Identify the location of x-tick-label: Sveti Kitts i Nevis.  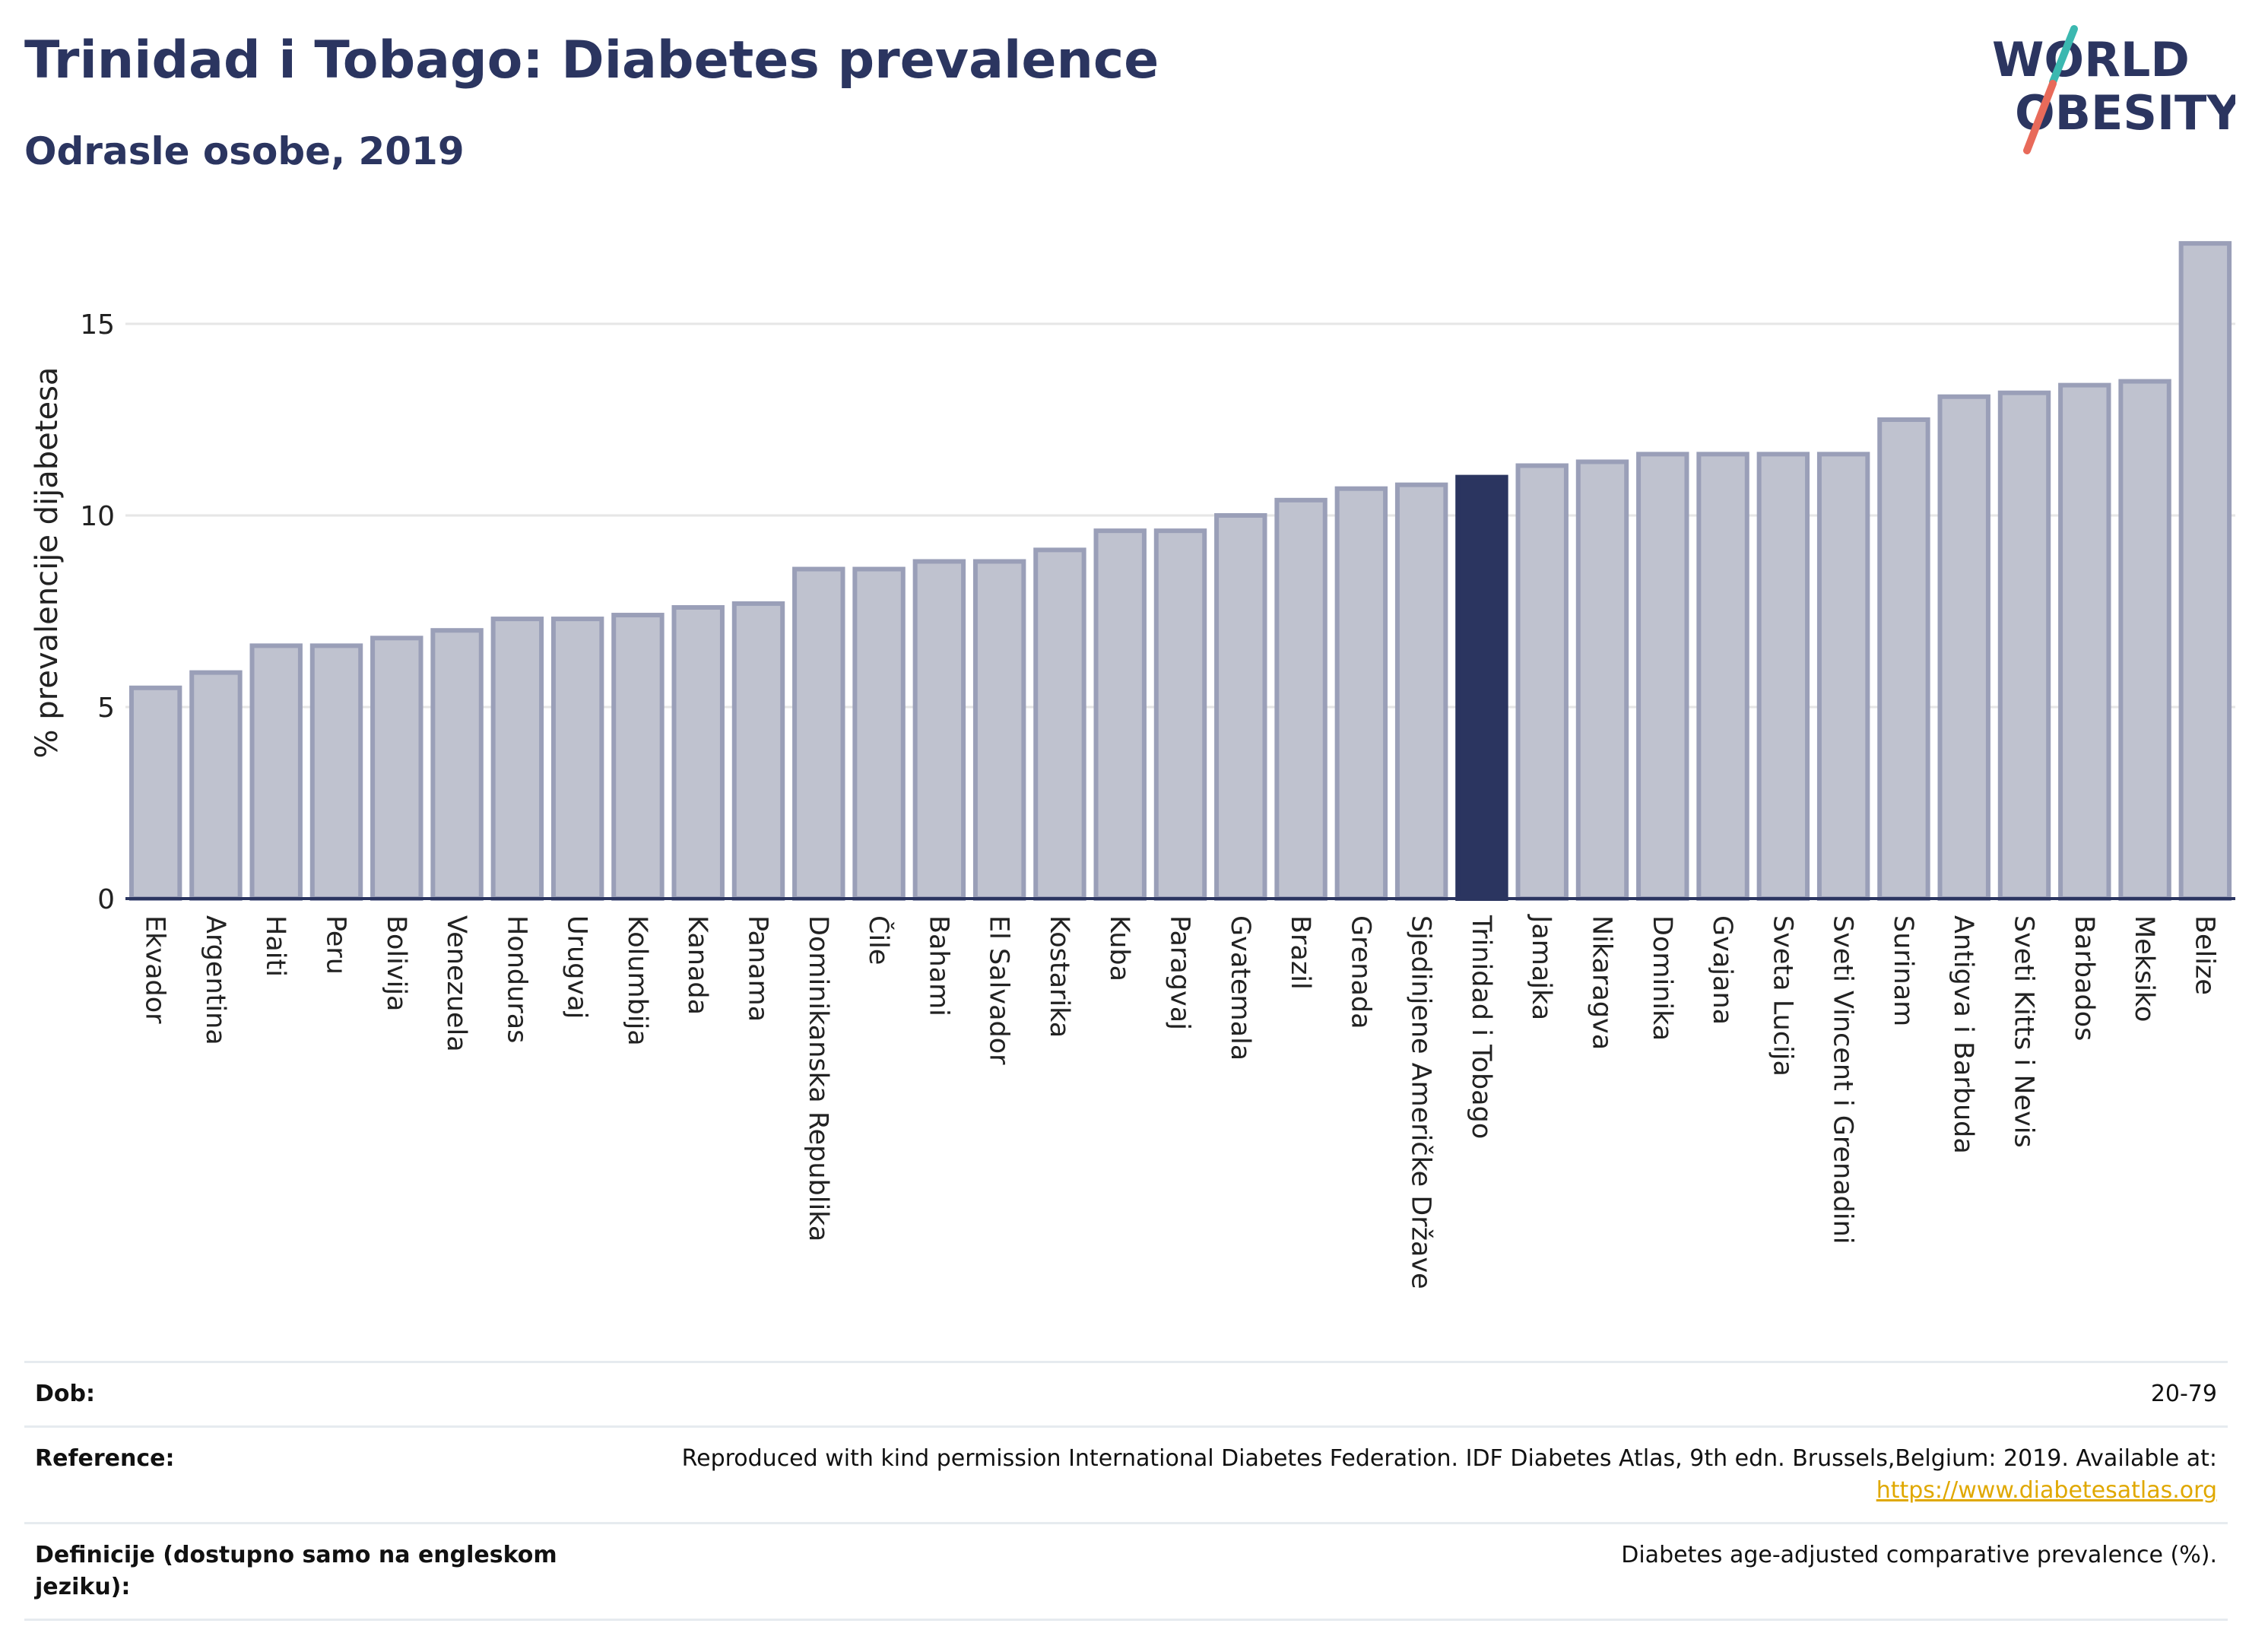
(2024, 1031).